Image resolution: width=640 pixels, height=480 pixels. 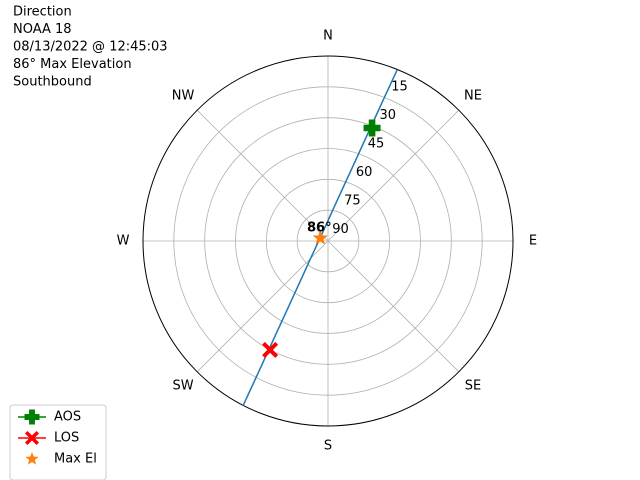 What do you see at coordinates (182, 385) in the screenshot?
I see `theta-tick-label: SW` at bounding box center [182, 385].